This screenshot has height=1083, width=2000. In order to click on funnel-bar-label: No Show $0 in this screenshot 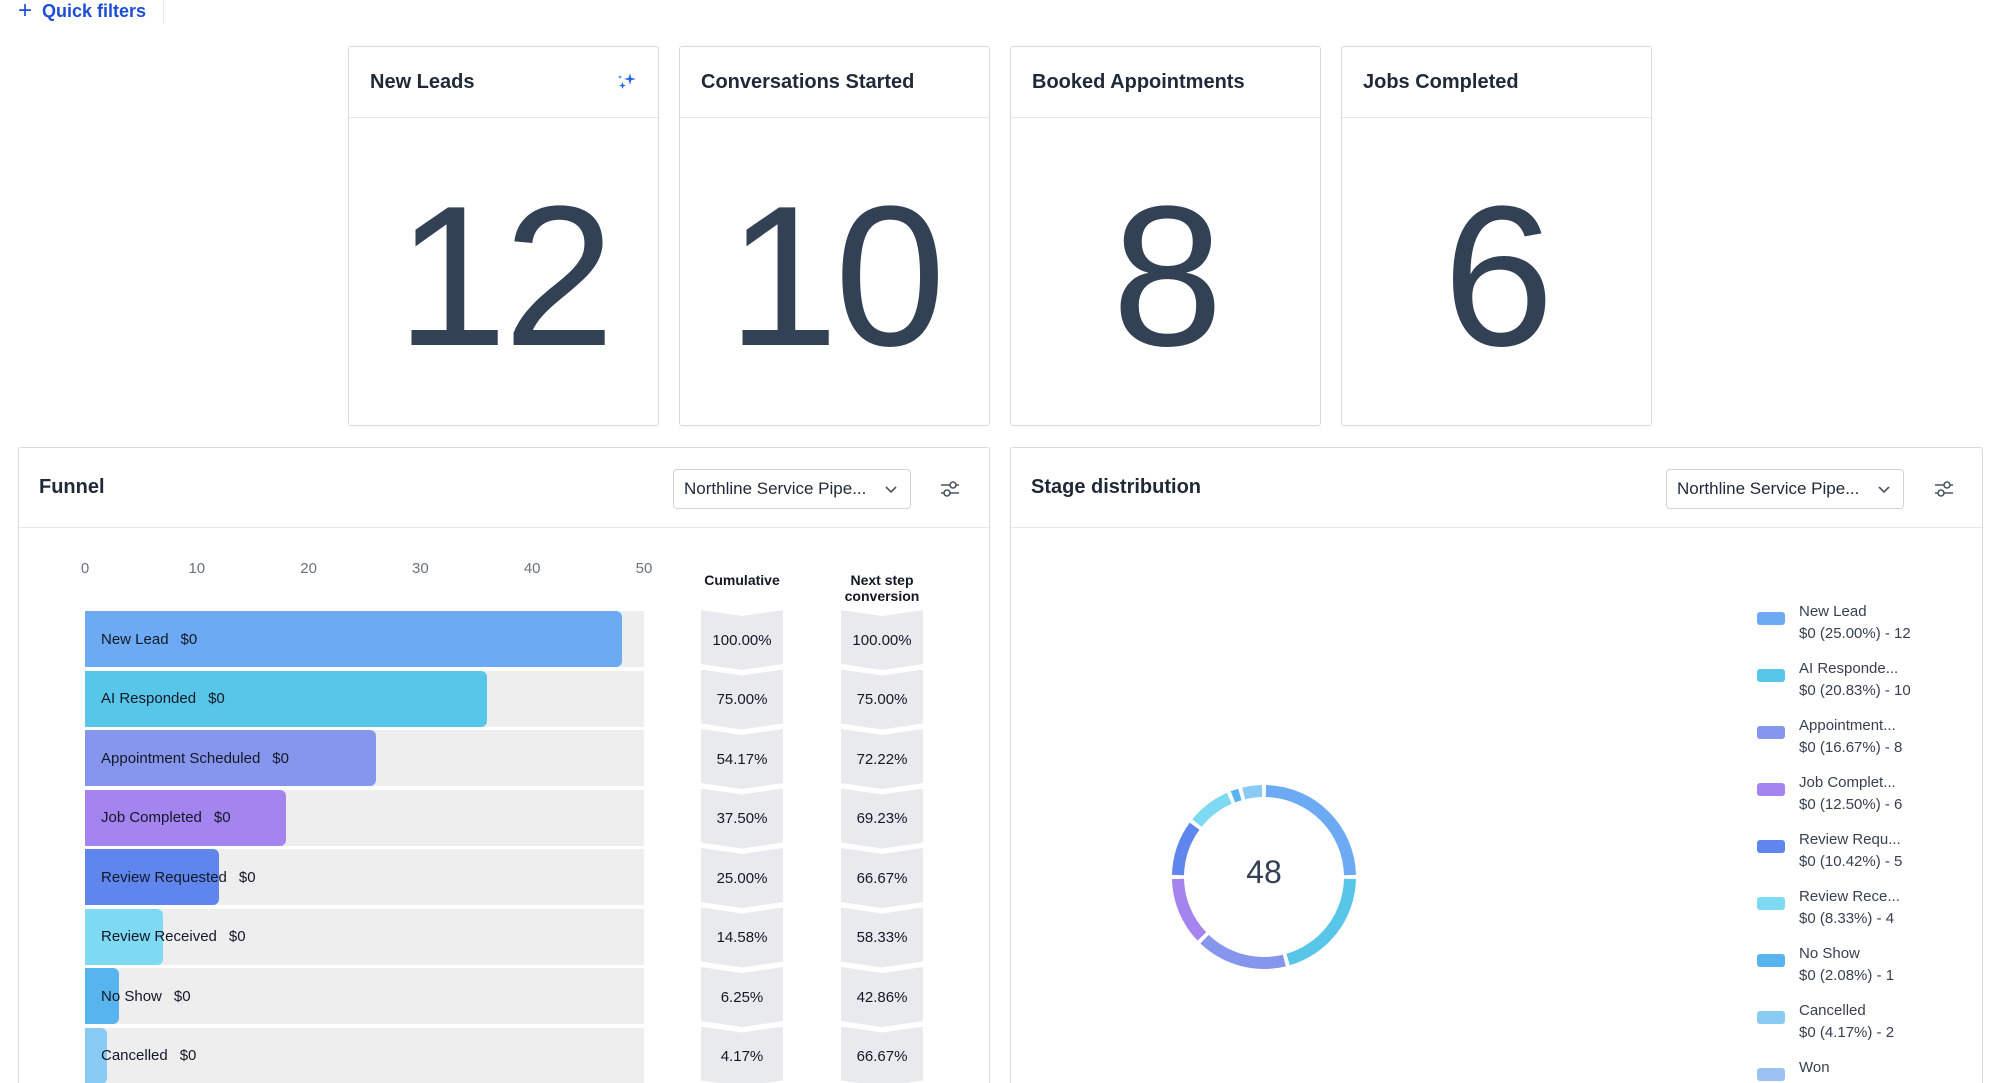, I will do `click(146, 996)`.